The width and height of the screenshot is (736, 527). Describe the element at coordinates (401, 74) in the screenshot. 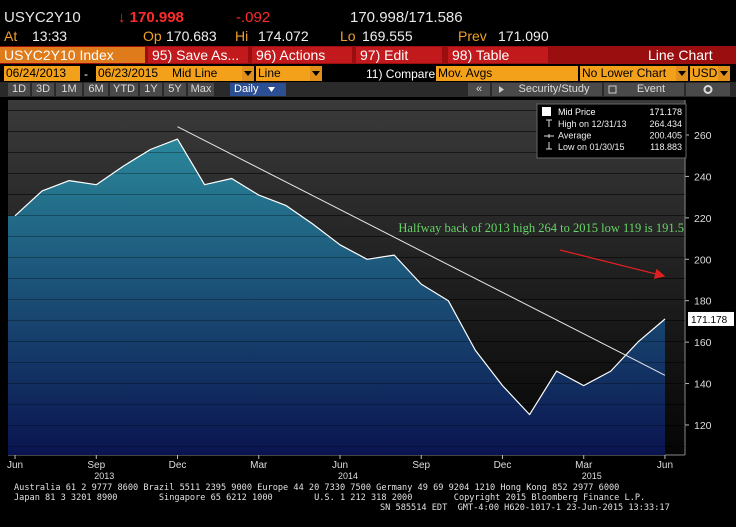

I see `compare-button: 11) Compare` at that location.